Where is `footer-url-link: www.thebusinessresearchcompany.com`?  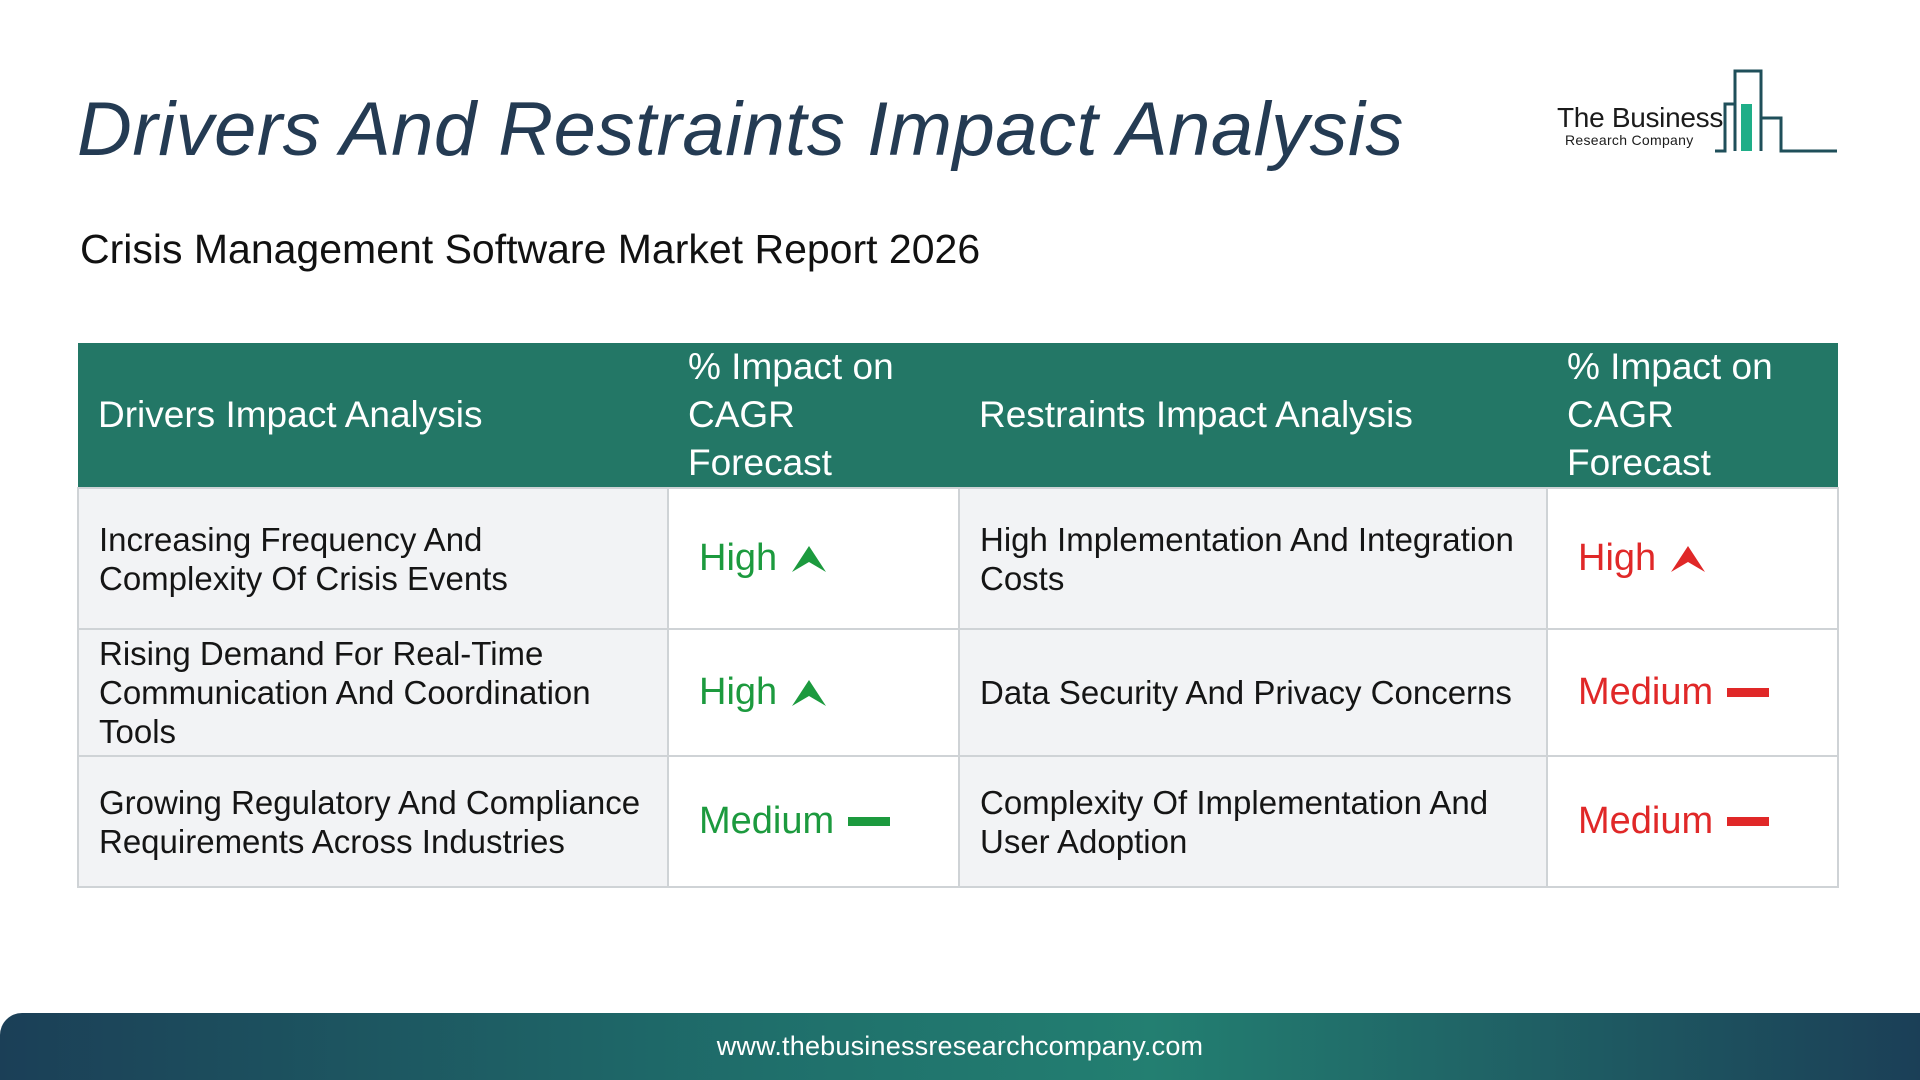 footer-url-link: www.thebusinessresearchcompany.com is located at coordinates (960, 1046).